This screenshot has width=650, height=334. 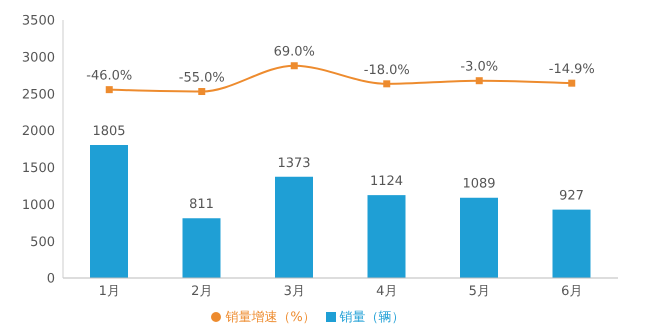 I want to click on x-tick-label: 6月, so click(x=571, y=292).